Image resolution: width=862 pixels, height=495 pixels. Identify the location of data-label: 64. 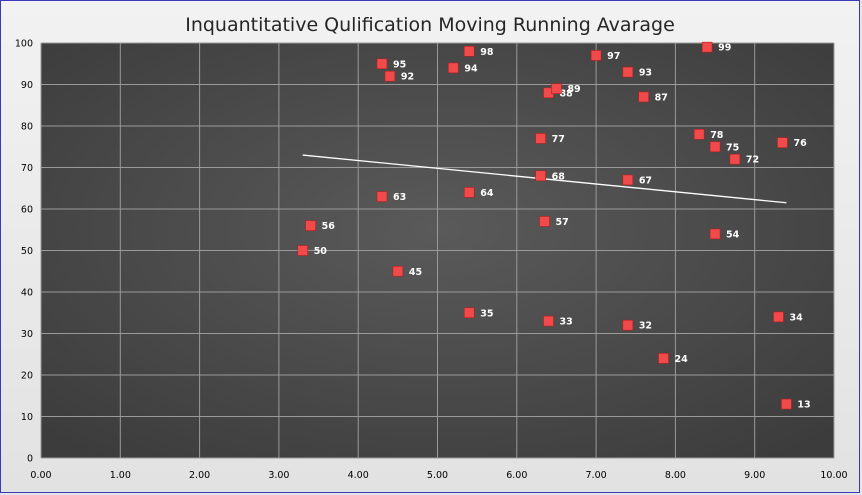
(487, 193).